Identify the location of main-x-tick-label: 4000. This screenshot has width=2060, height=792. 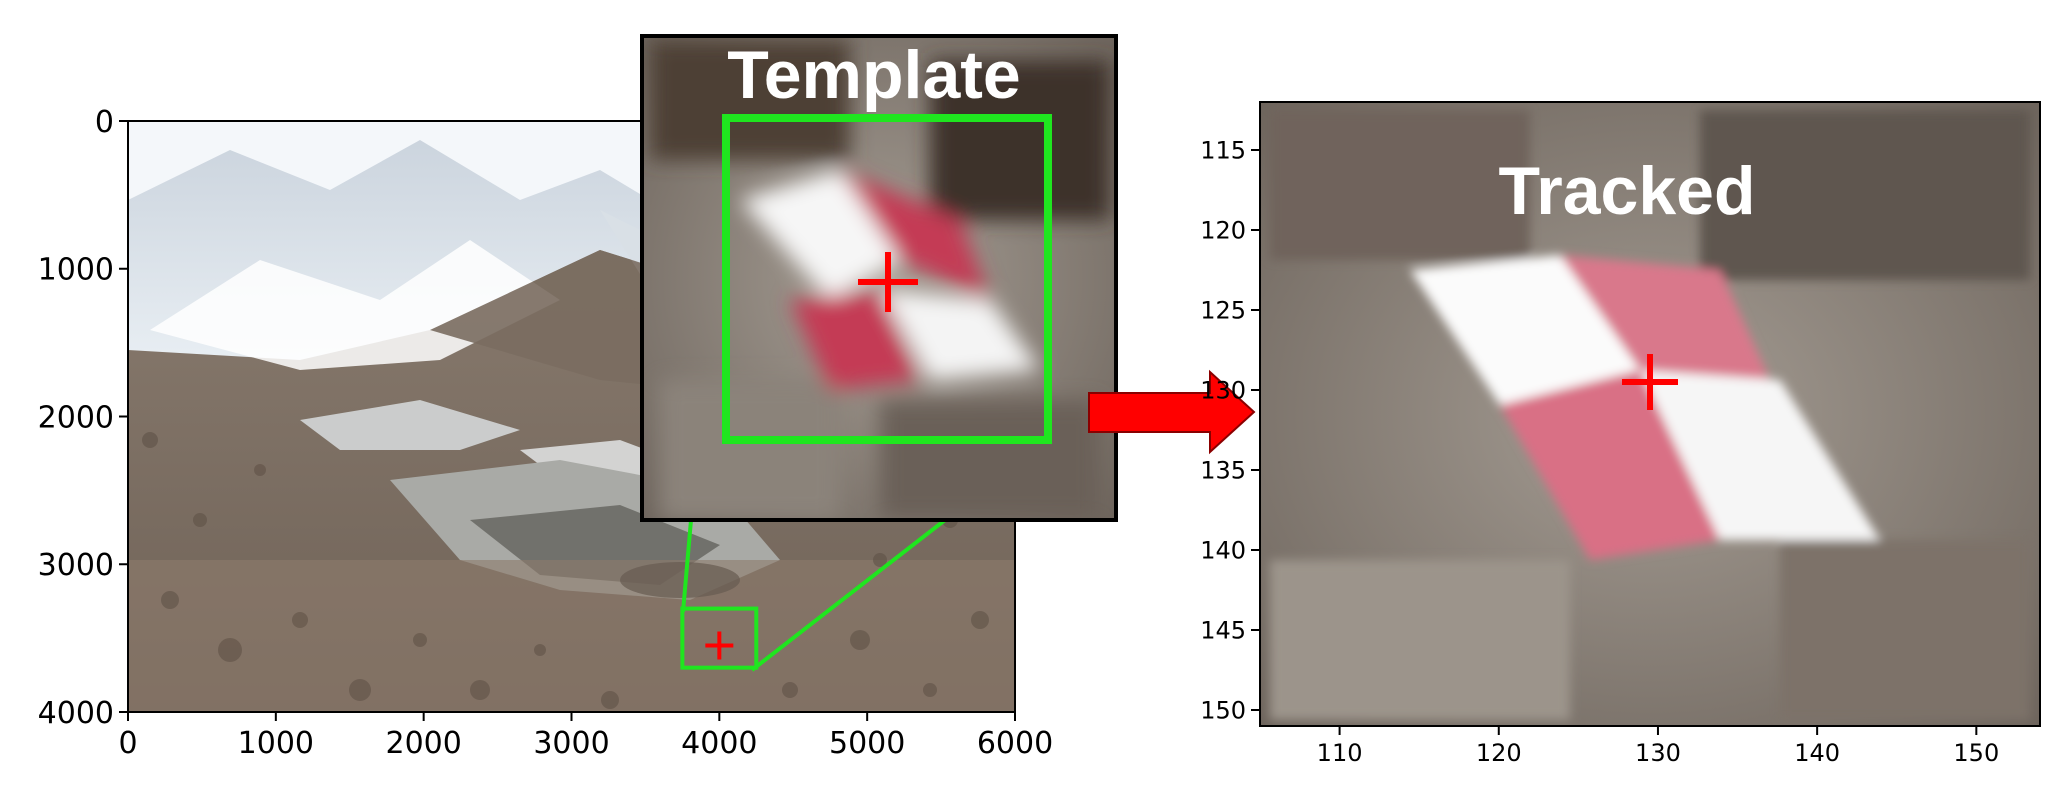
(719, 743).